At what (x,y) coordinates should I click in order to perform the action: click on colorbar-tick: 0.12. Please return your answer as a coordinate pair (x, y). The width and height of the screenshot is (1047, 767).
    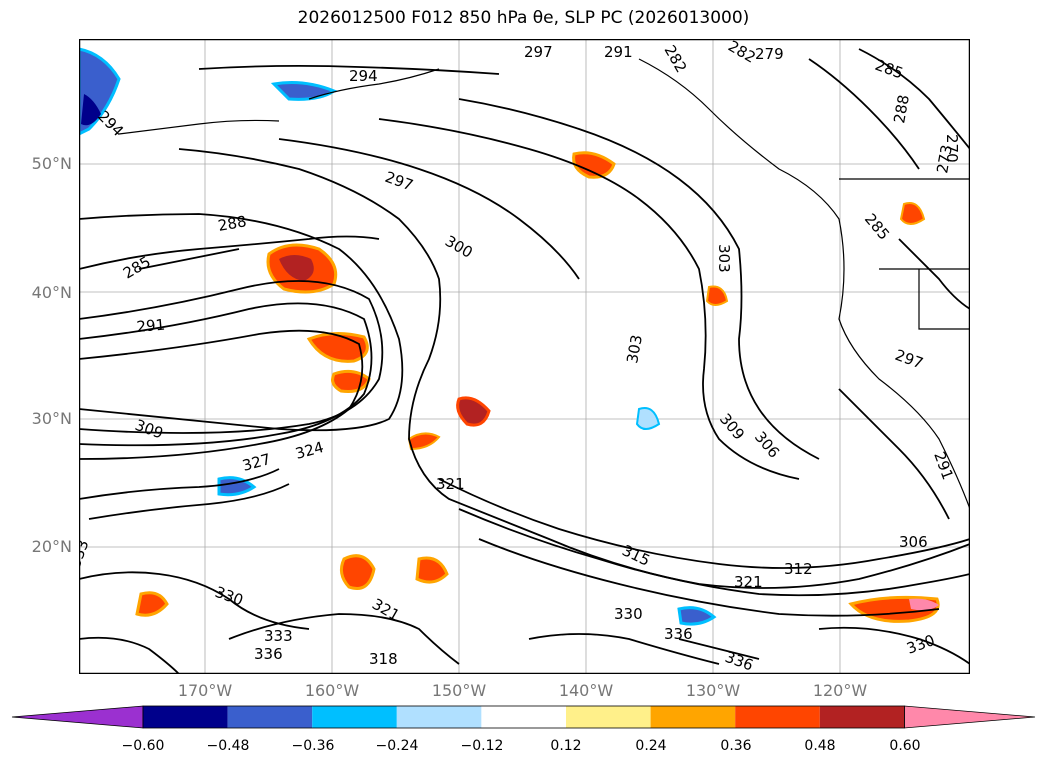
    Looking at the image, I should click on (566, 746).